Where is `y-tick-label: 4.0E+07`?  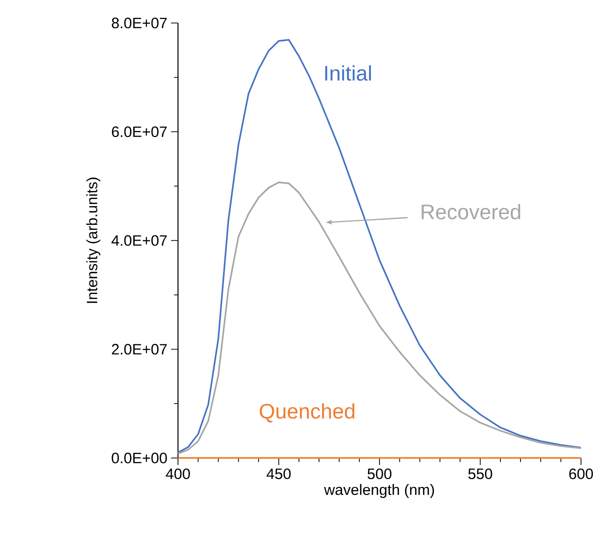 y-tick-label: 4.0E+07 is located at coordinates (139, 240).